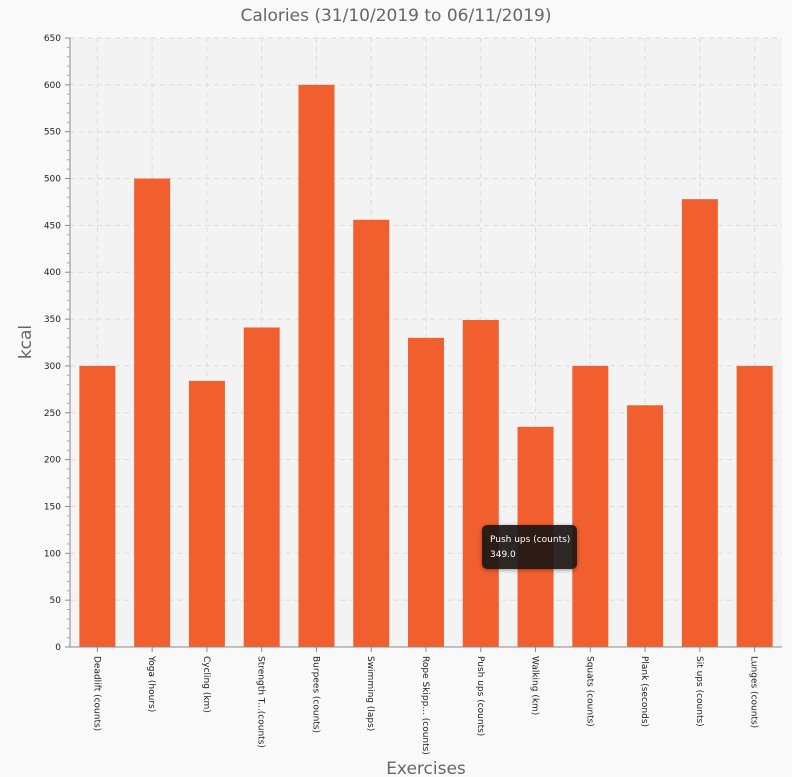 The height and width of the screenshot is (777, 792). What do you see at coordinates (699, 691) in the screenshot?
I see `x-category-label: Sit ups (counts)` at bounding box center [699, 691].